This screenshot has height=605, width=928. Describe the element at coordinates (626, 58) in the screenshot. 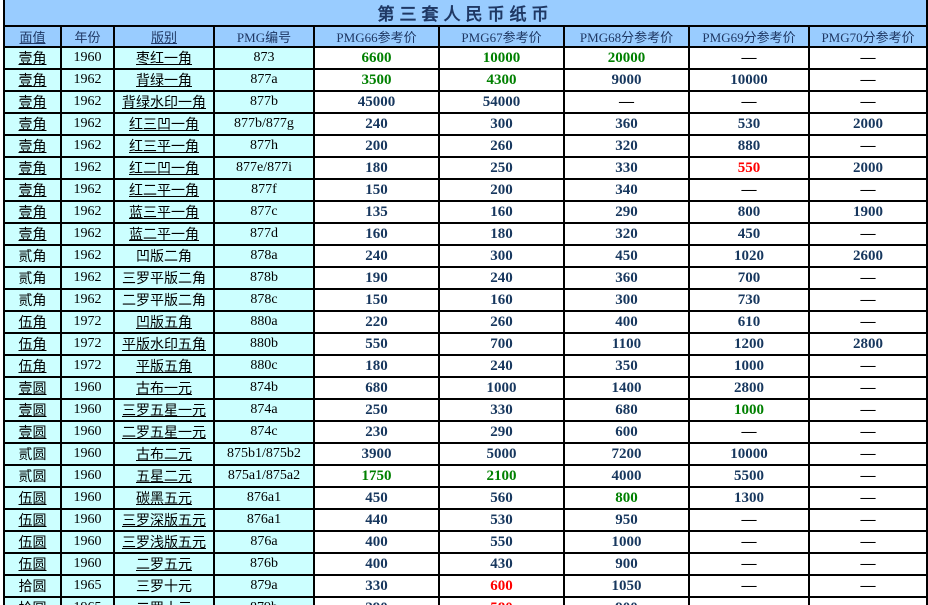

I see `pmg68-price-cell: 20000` at that location.